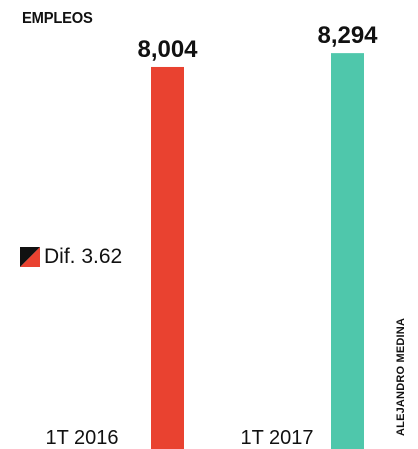  What do you see at coordinates (57, 18) in the screenshot?
I see `chart-title: EMPLEOS` at bounding box center [57, 18].